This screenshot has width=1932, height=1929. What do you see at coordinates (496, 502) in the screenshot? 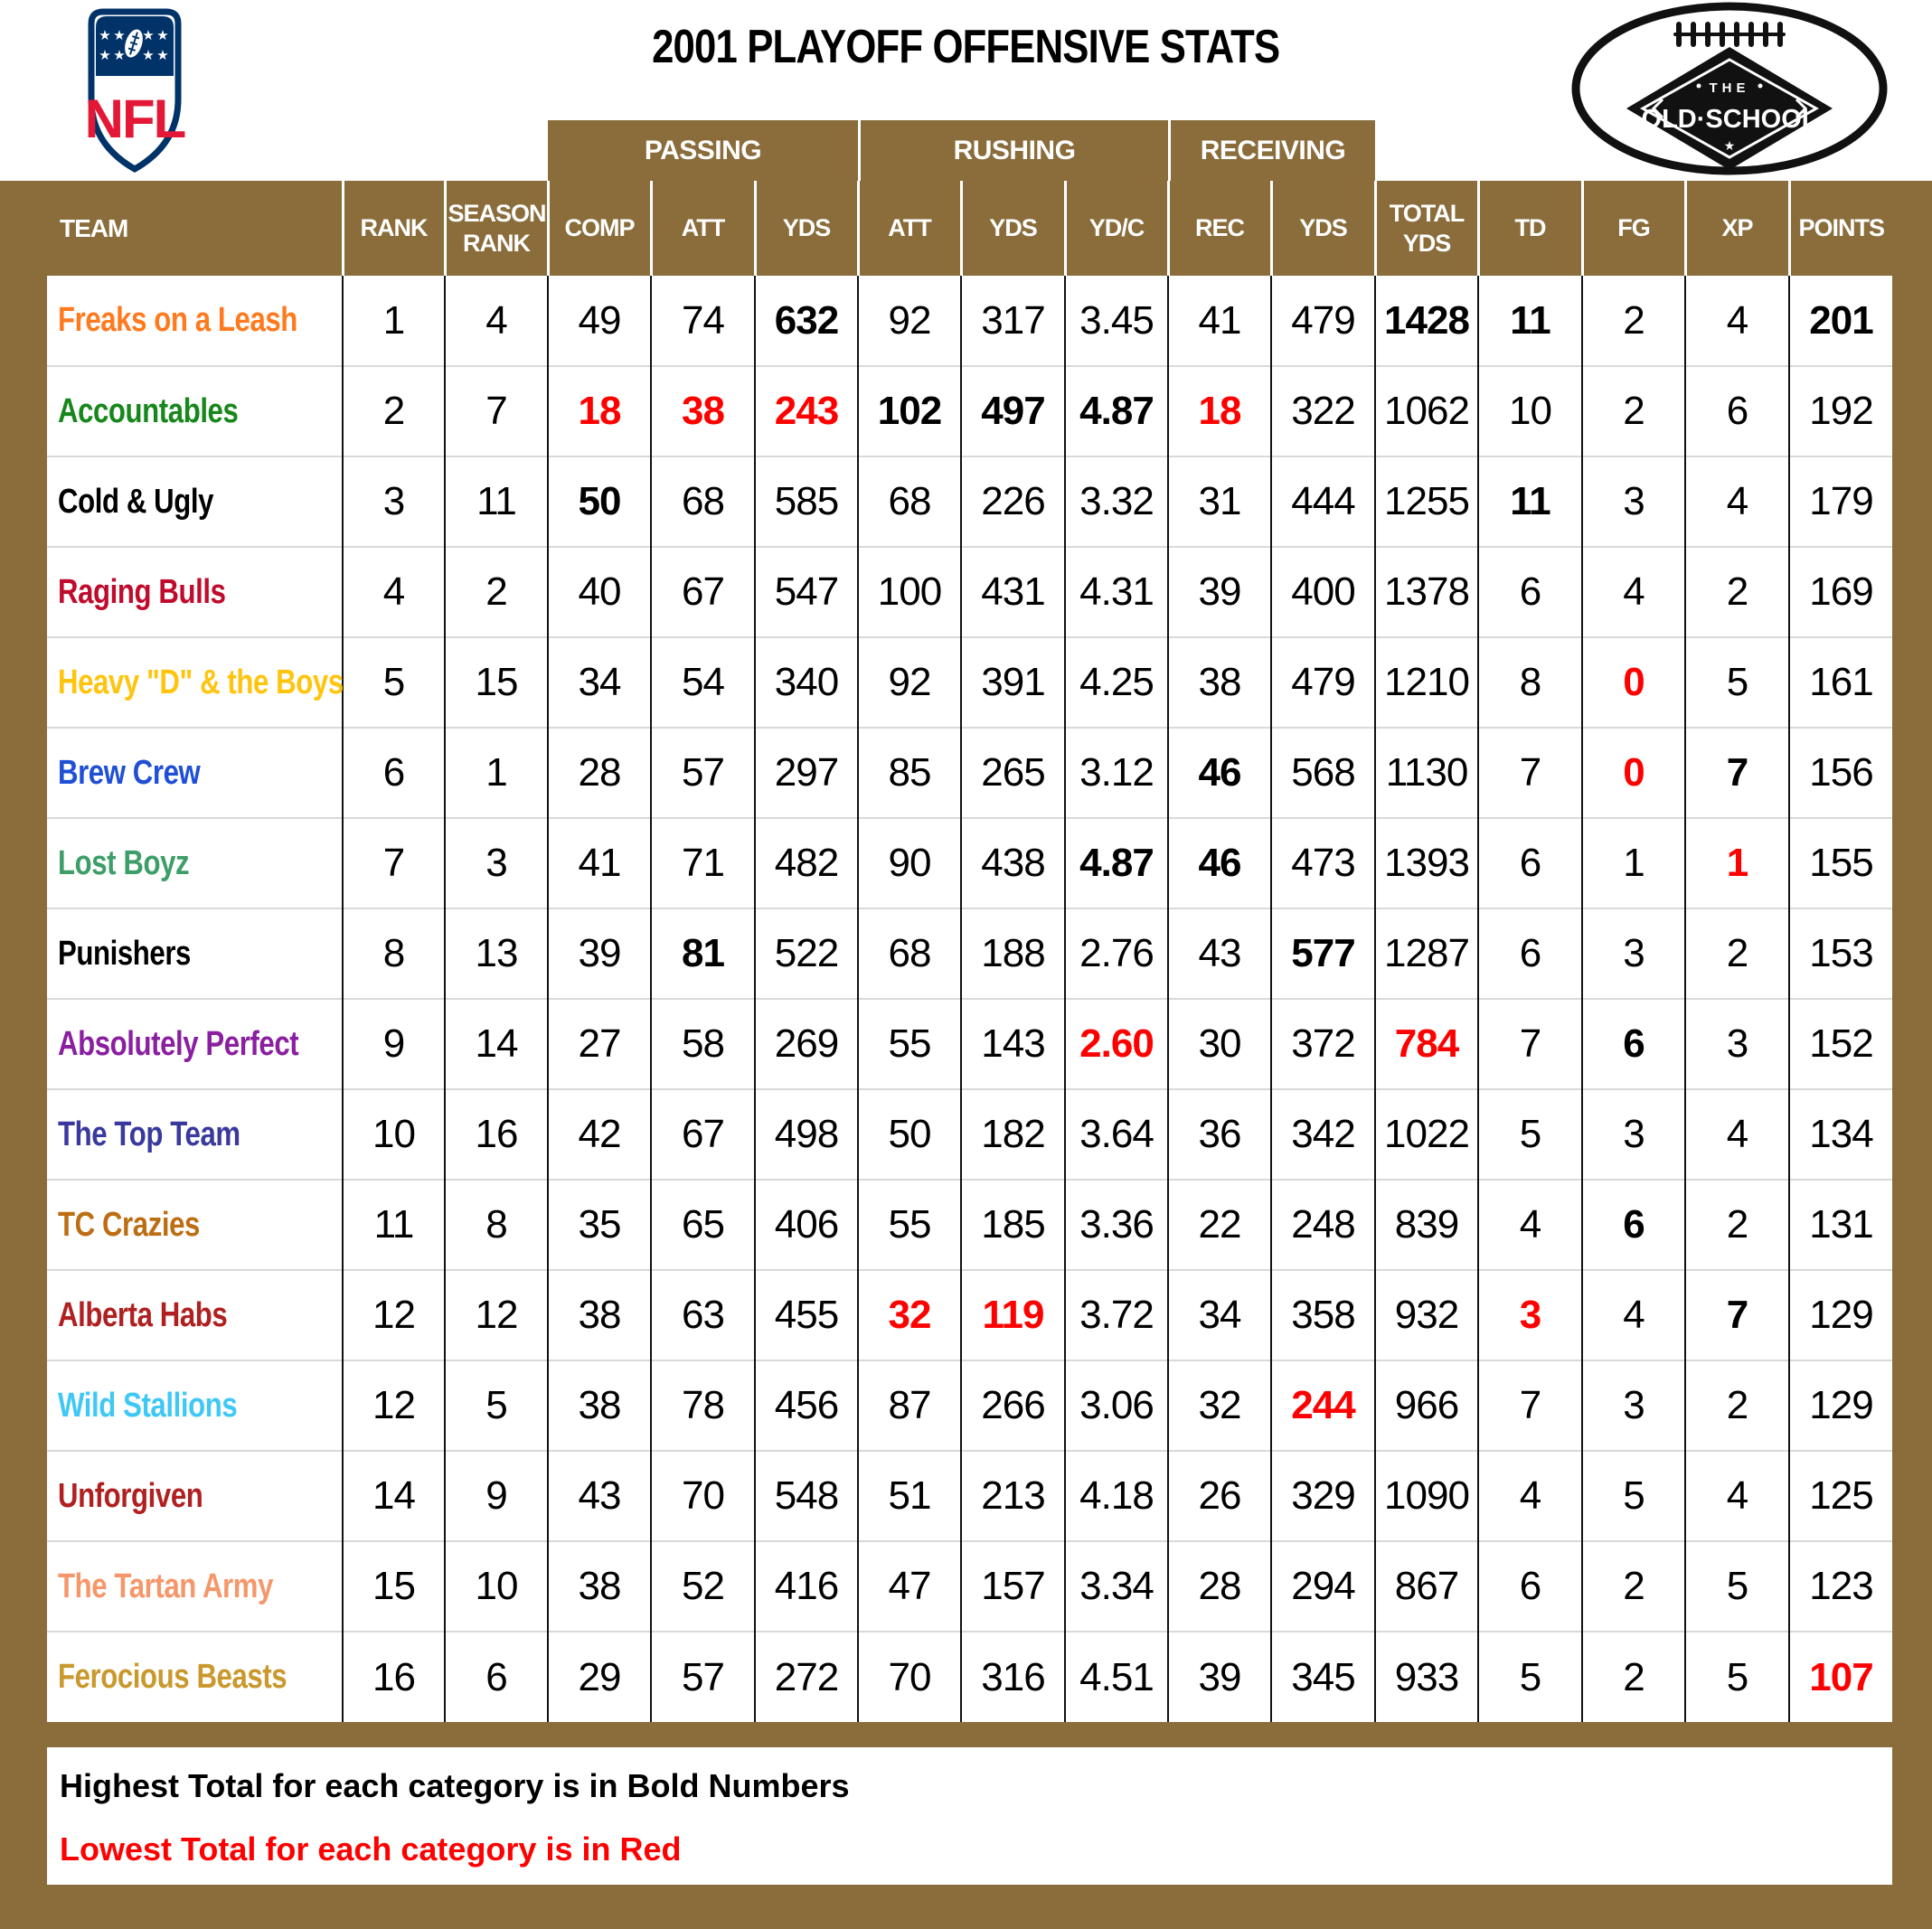
I see `stat-cell: 11` at bounding box center [496, 502].